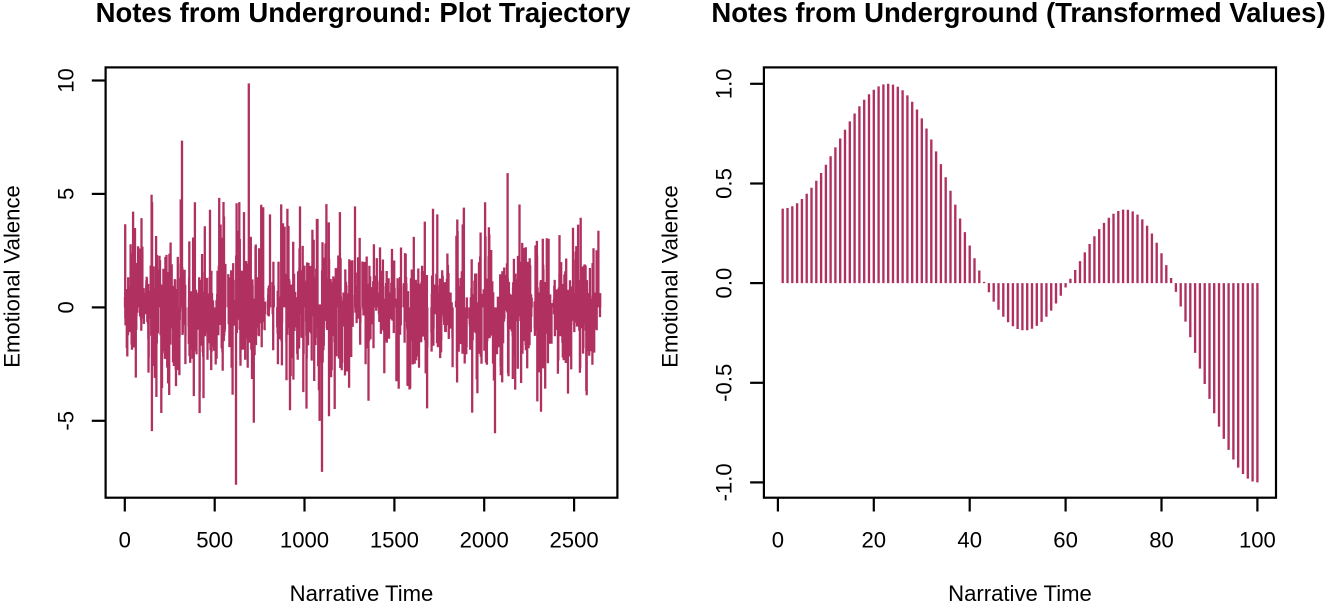 Image resolution: width=1327 pixels, height=610 pixels. I want to click on svg-text: -1.0, so click(724, 482).